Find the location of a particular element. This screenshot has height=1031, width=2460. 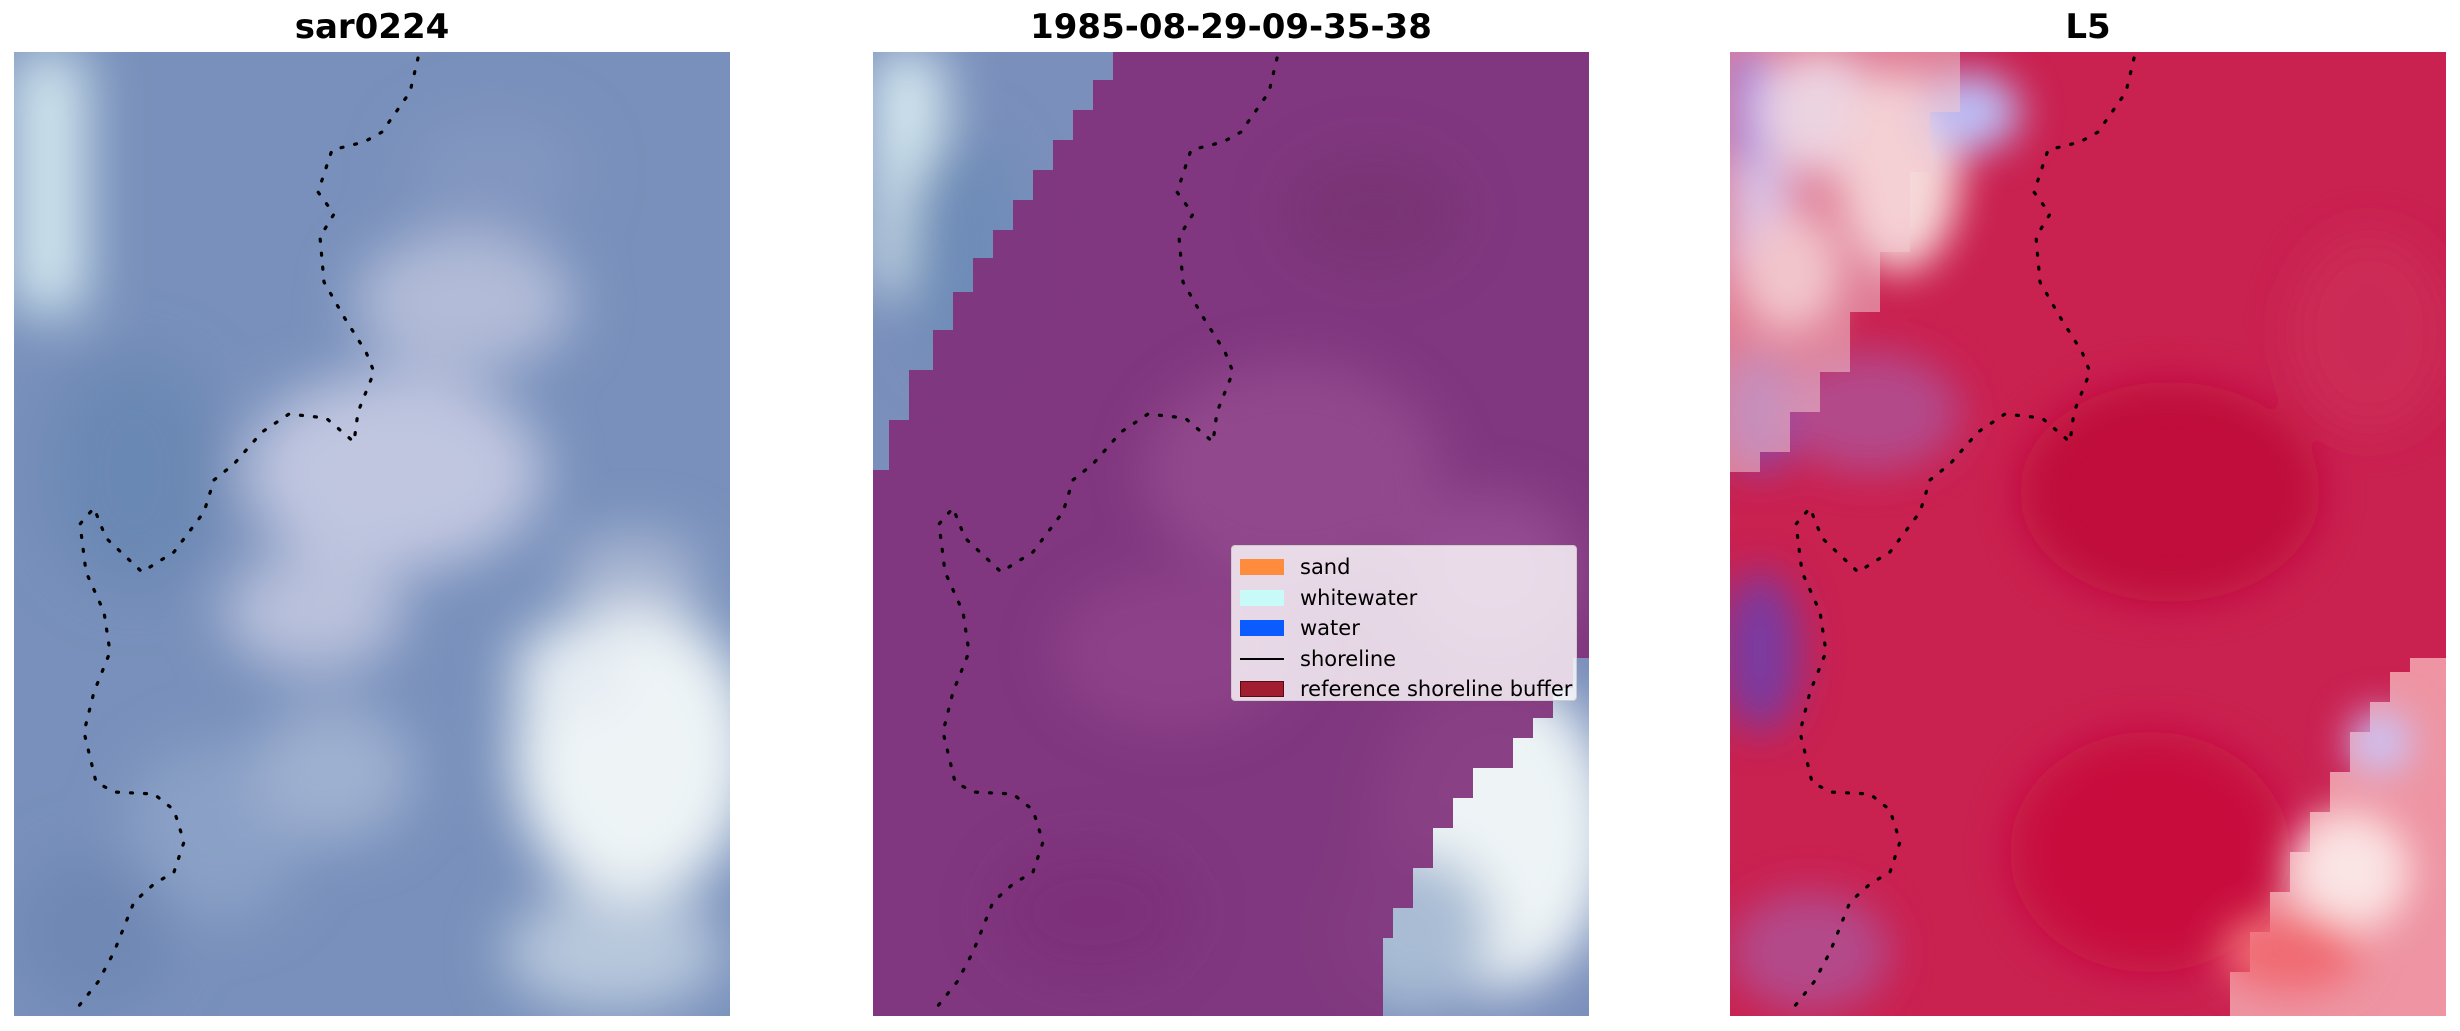

legend-item-whitewater: whitewater is located at coordinates (1404, 598).